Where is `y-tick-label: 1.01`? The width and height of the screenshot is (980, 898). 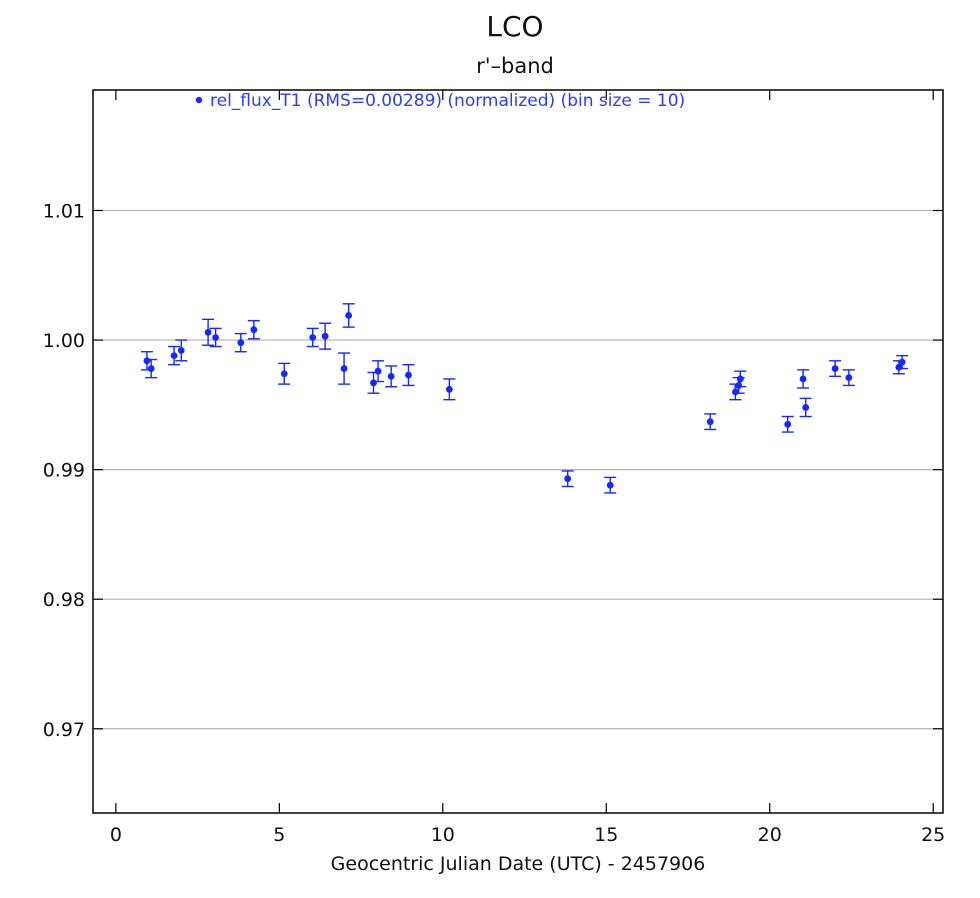 y-tick-label: 1.01 is located at coordinates (64, 212).